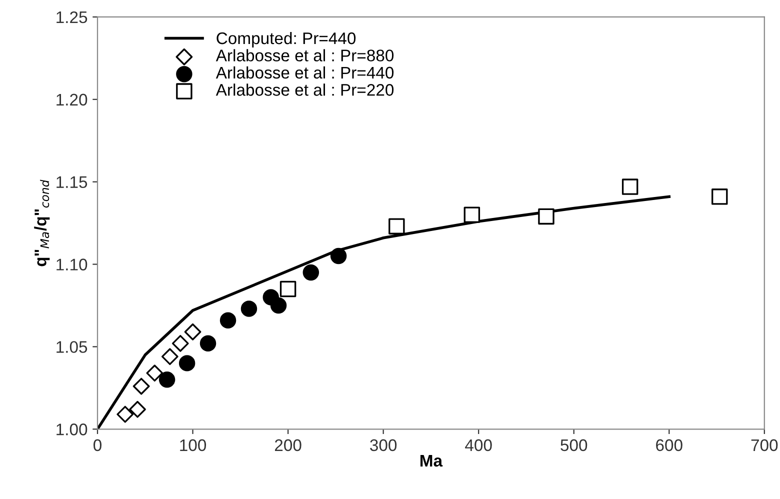  Describe the element at coordinates (72, 430) in the screenshot. I see `y-tick-label: 1.00` at that location.